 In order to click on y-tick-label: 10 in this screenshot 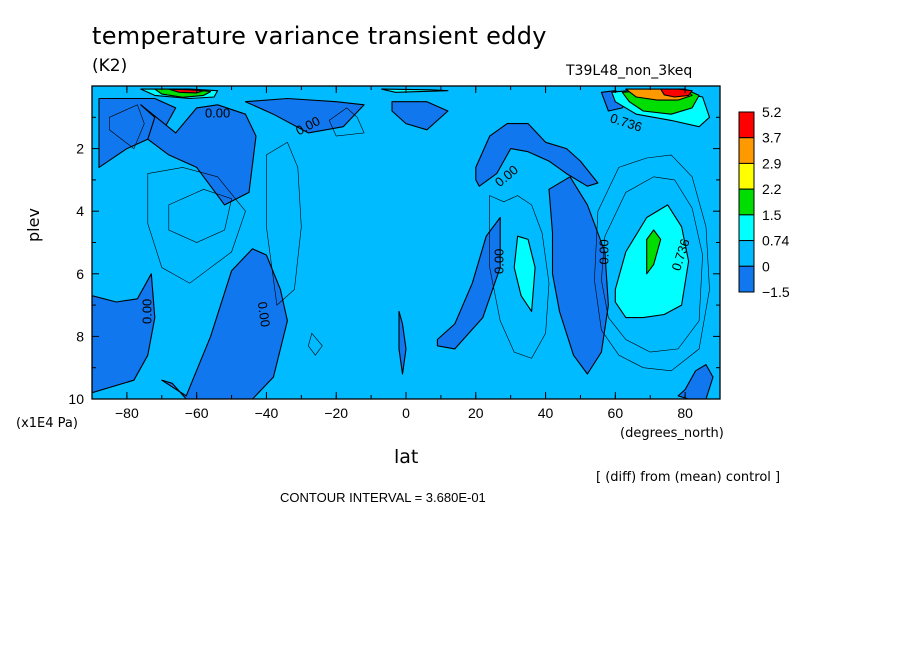, I will do `click(76, 399)`.